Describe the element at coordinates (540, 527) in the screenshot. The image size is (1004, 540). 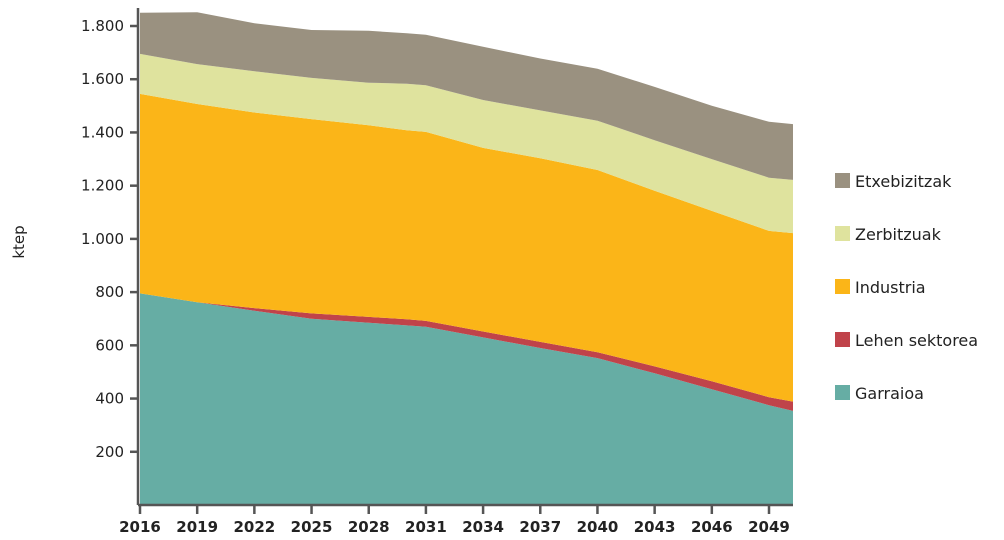
I see `x-tick-label: 2037` at that location.